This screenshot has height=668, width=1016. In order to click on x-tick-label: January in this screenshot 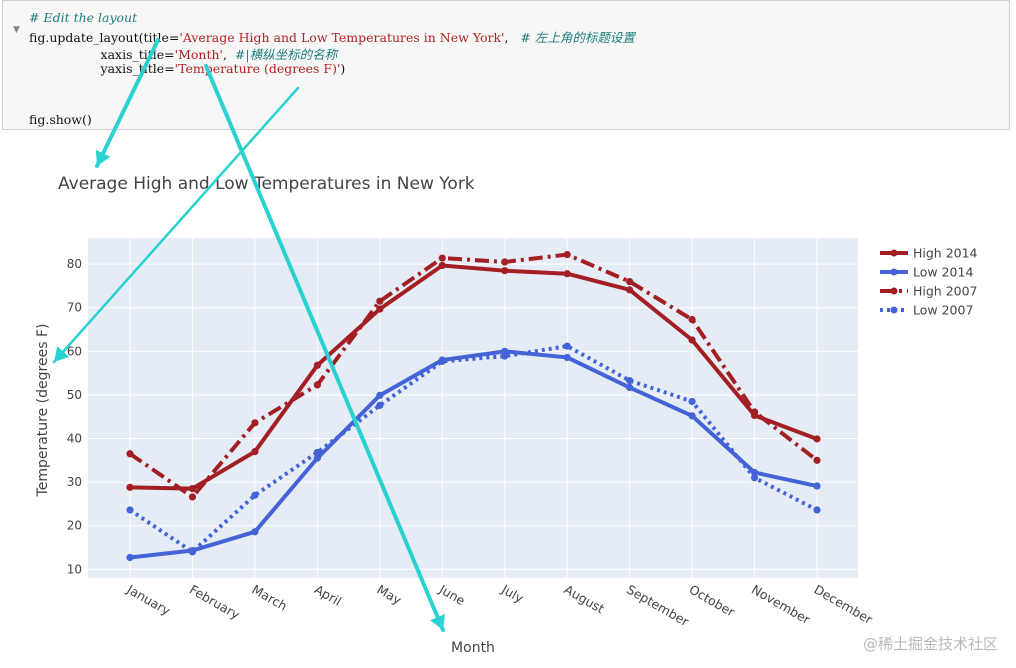, I will do `click(149, 599)`.